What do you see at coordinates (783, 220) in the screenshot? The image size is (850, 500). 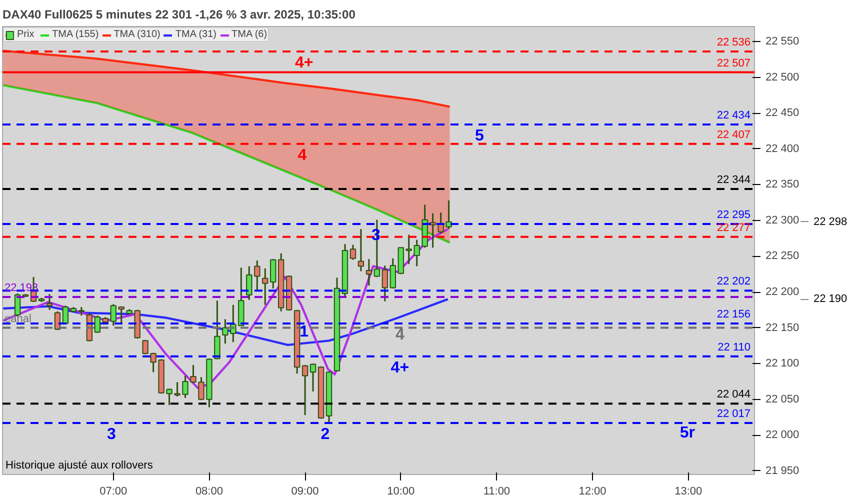 I see `y-tick-label: 22 300` at bounding box center [783, 220].